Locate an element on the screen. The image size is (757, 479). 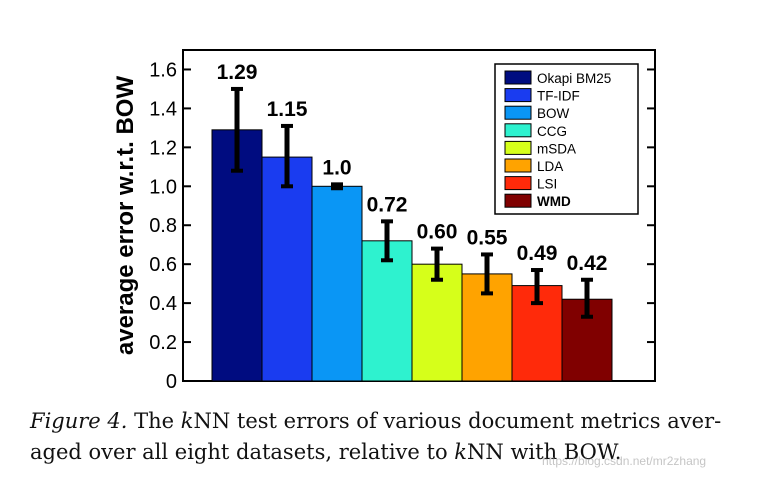
y-tick-label: 0.8 is located at coordinates (163, 226).